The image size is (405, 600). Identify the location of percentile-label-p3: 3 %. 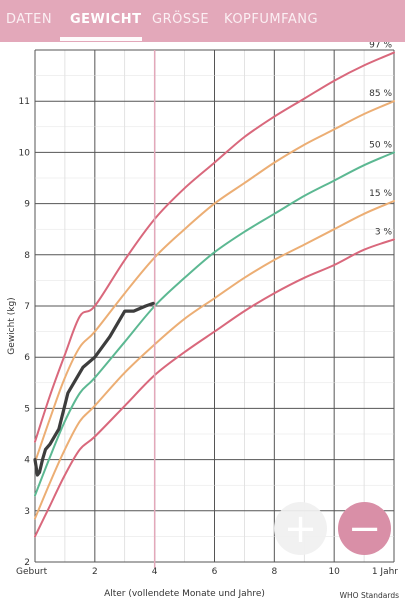
(384, 232).